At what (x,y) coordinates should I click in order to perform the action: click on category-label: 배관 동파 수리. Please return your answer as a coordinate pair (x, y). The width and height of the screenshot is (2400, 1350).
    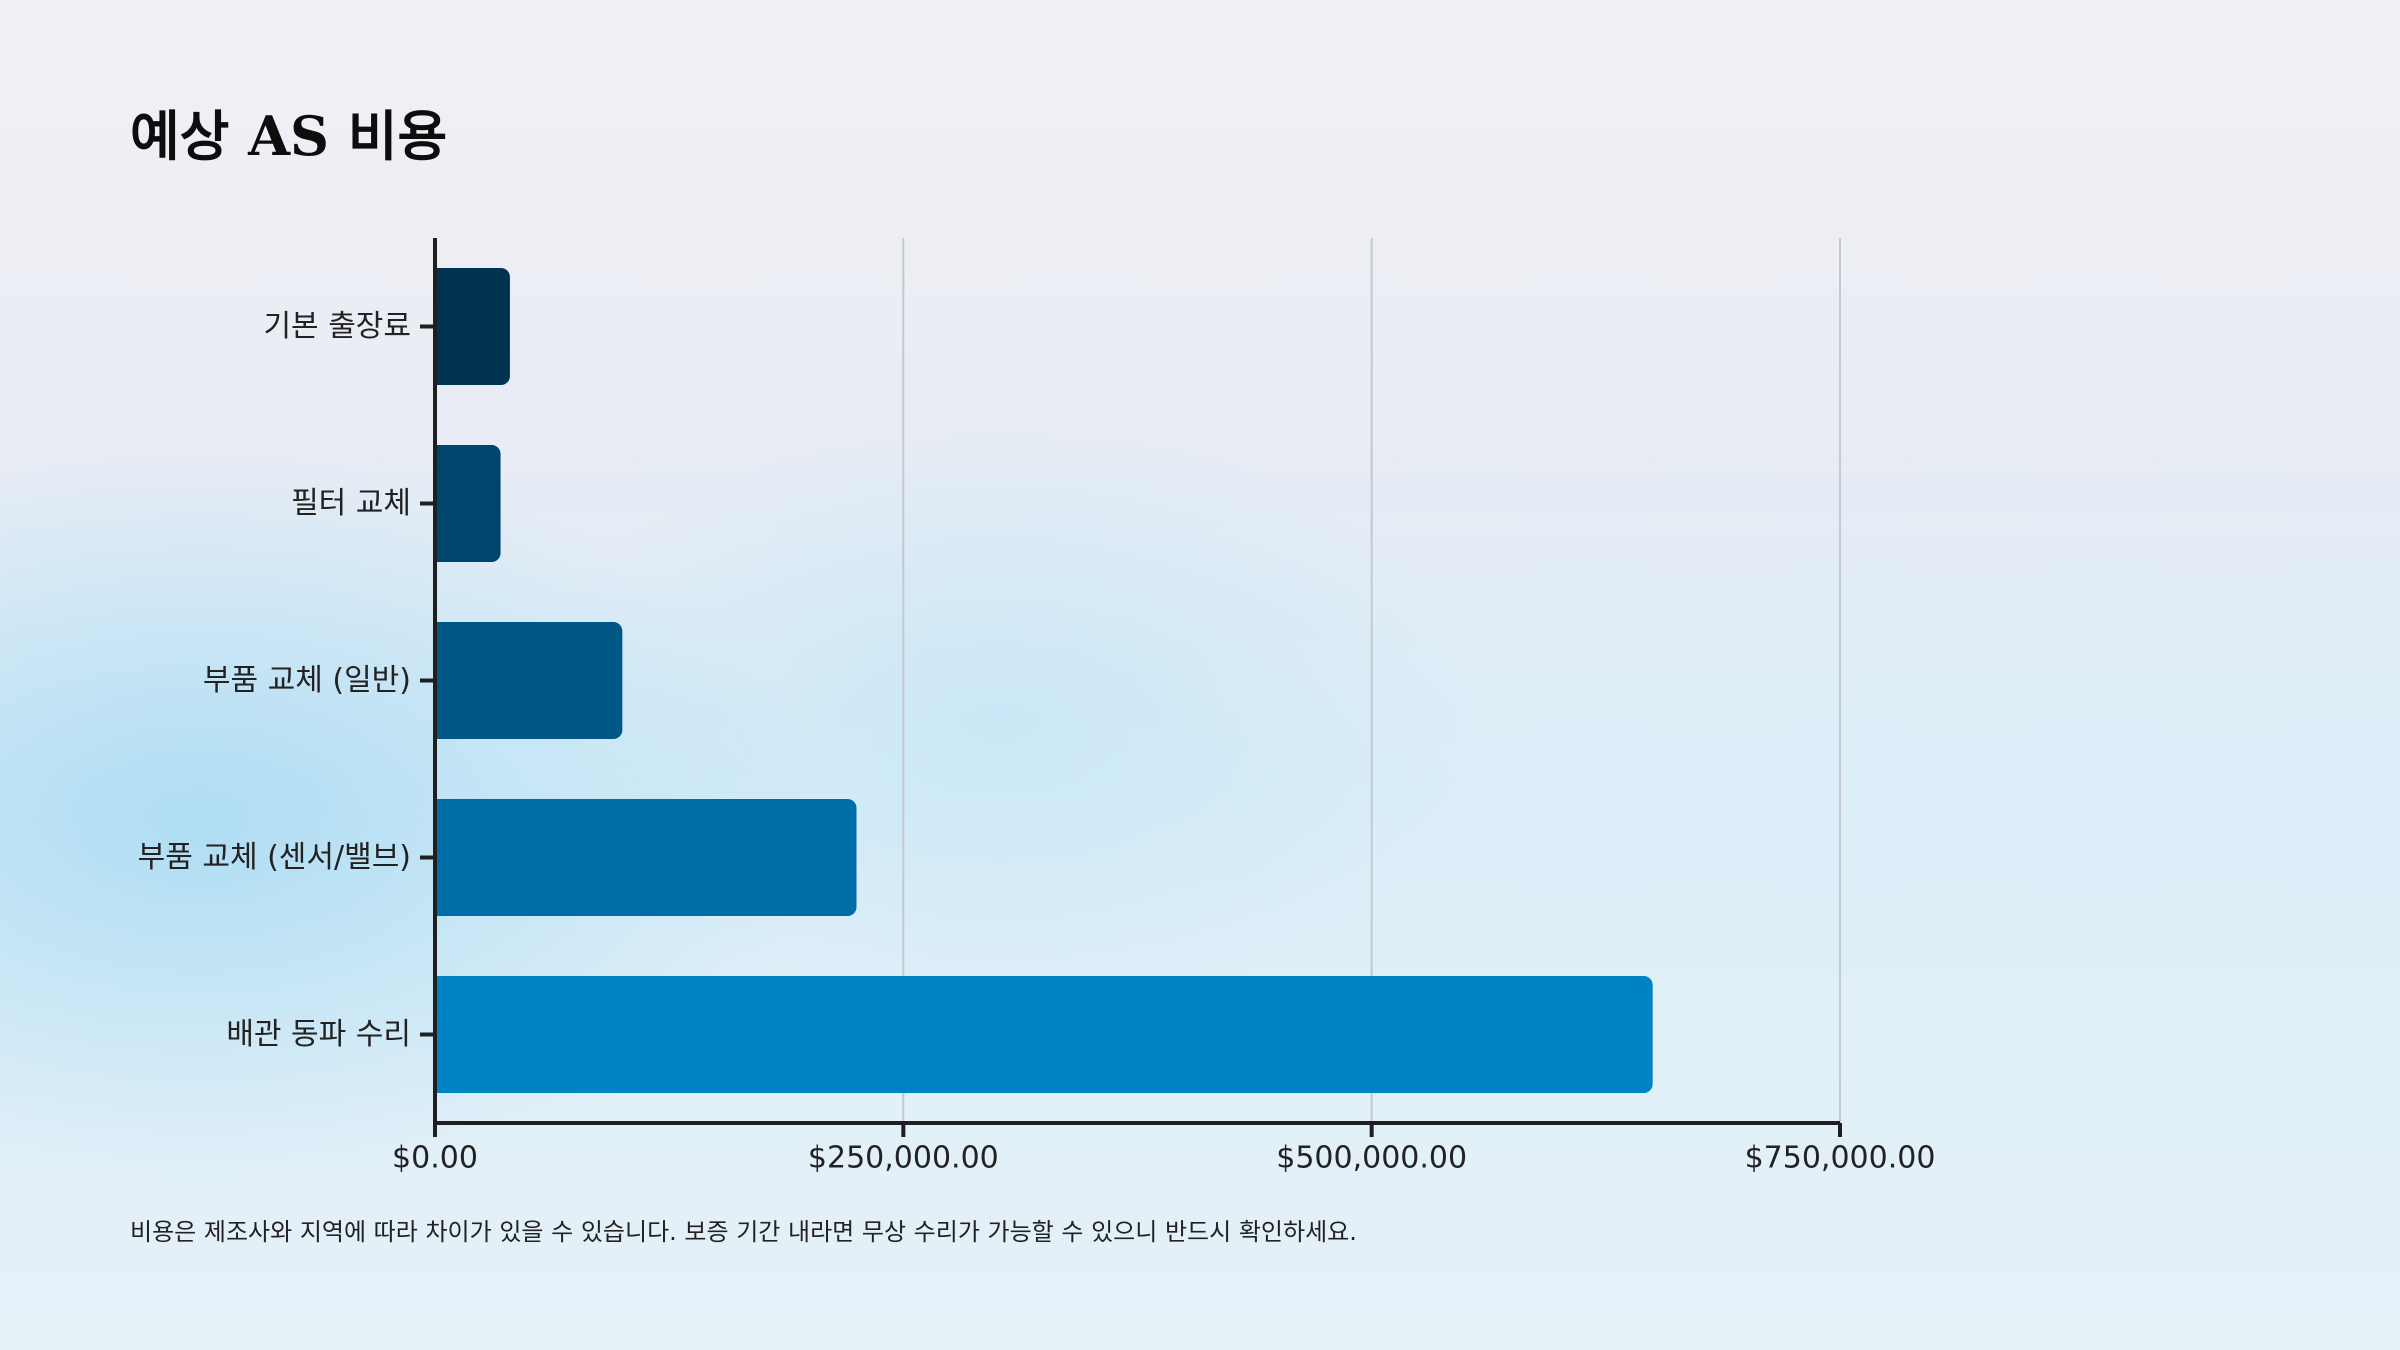
    Looking at the image, I should click on (318, 1034).